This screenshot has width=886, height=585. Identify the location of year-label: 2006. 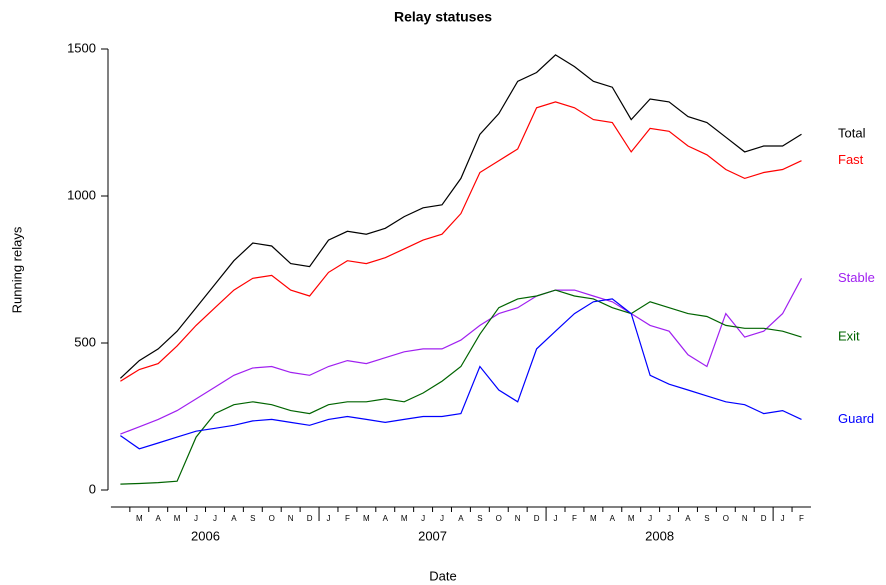
(205, 535).